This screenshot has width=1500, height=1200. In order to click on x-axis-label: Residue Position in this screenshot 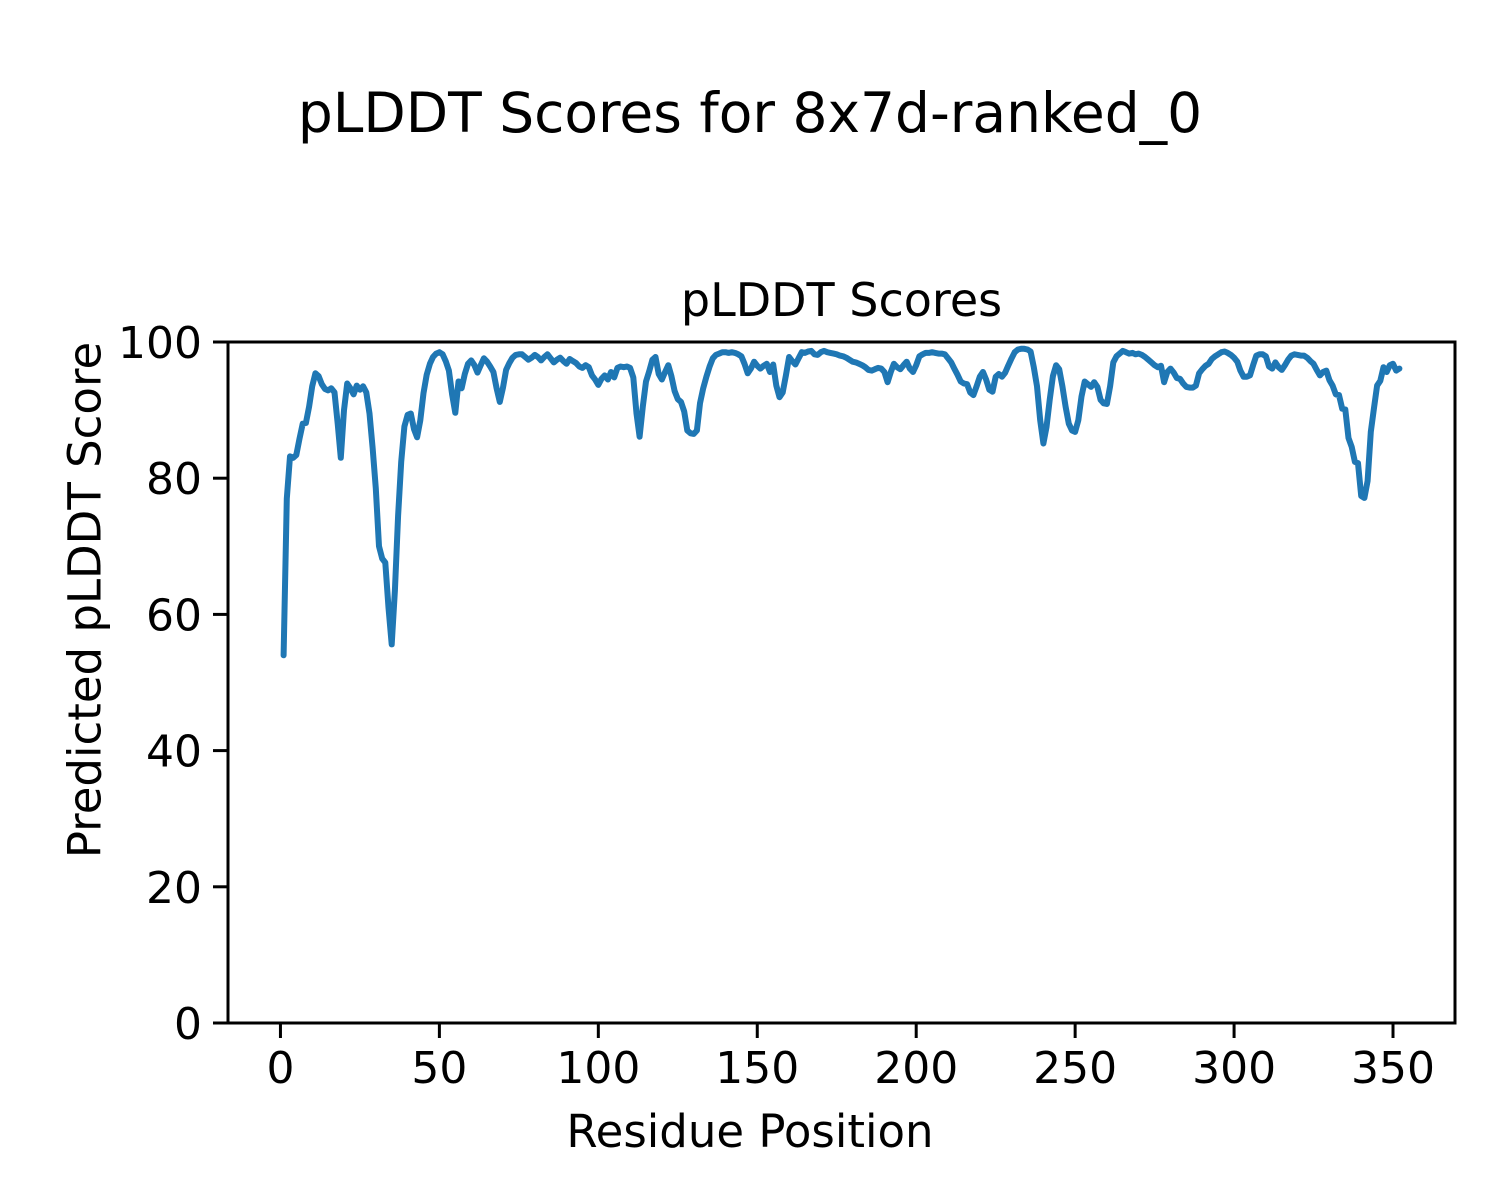, I will do `click(750, 1131)`.